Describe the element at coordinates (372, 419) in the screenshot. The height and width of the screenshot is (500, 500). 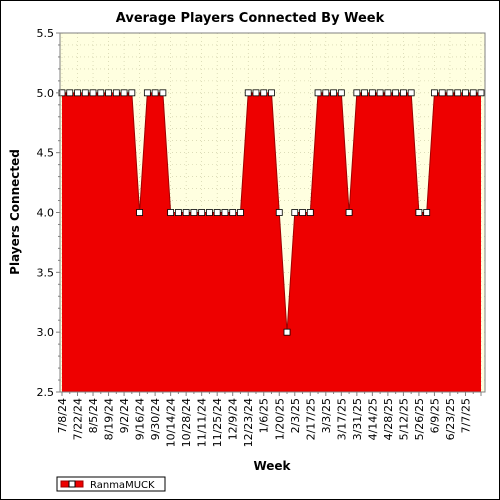
I see `x-tick-label: 4/14/25` at that location.